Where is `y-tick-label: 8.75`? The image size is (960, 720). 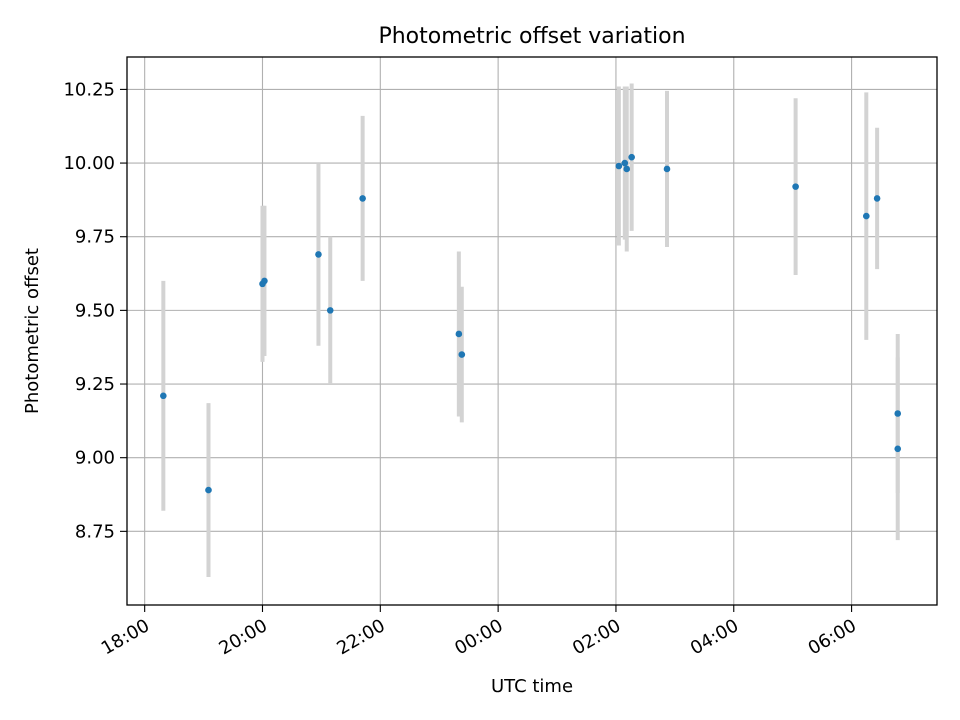
y-tick-label: 8.75 is located at coordinates (95, 531).